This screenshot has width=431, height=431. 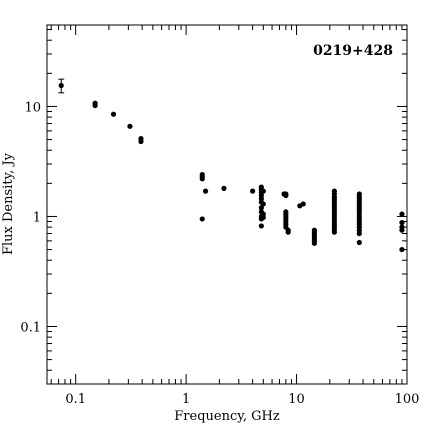 What do you see at coordinates (30, 327) in the screenshot?
I see `y-tick-label: 0.1` at bounding box center [30, 327].